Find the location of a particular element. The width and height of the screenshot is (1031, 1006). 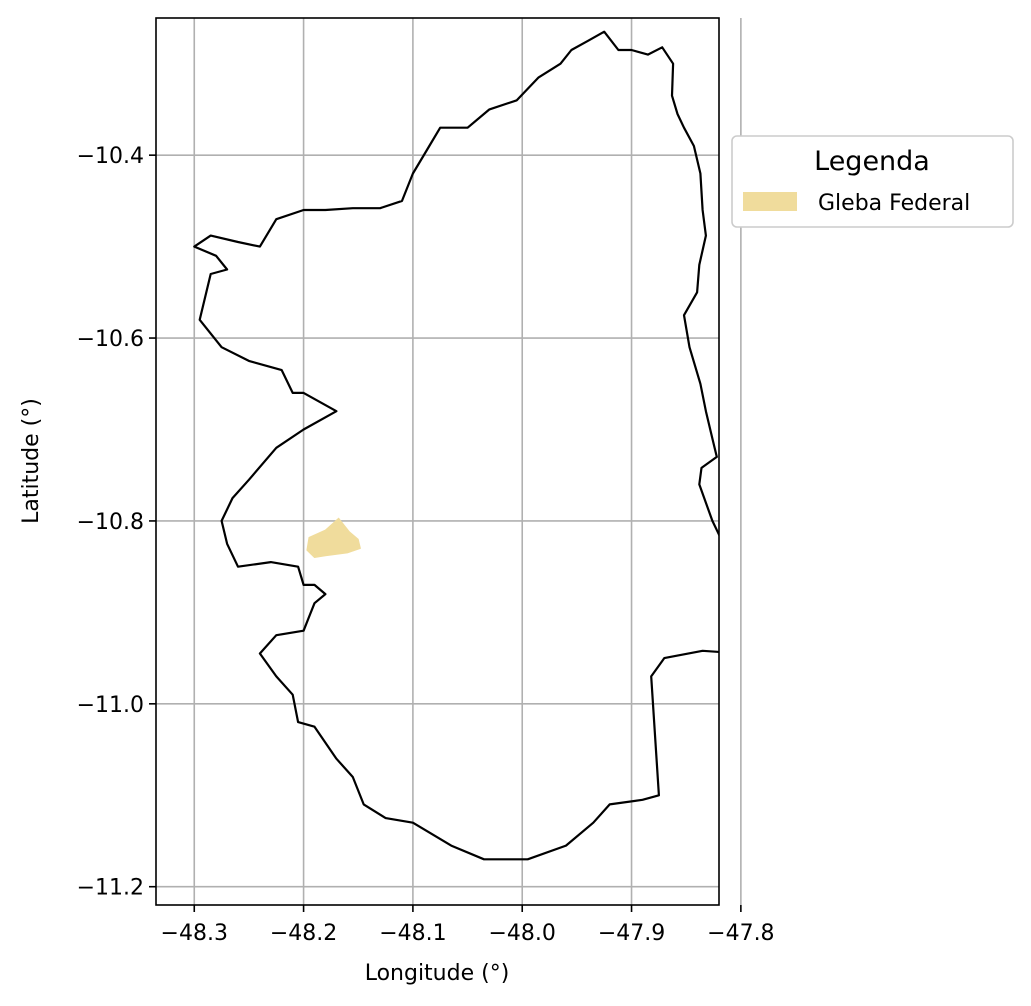

y-tick-label: −10.4 is located at coordinates (110, 156).